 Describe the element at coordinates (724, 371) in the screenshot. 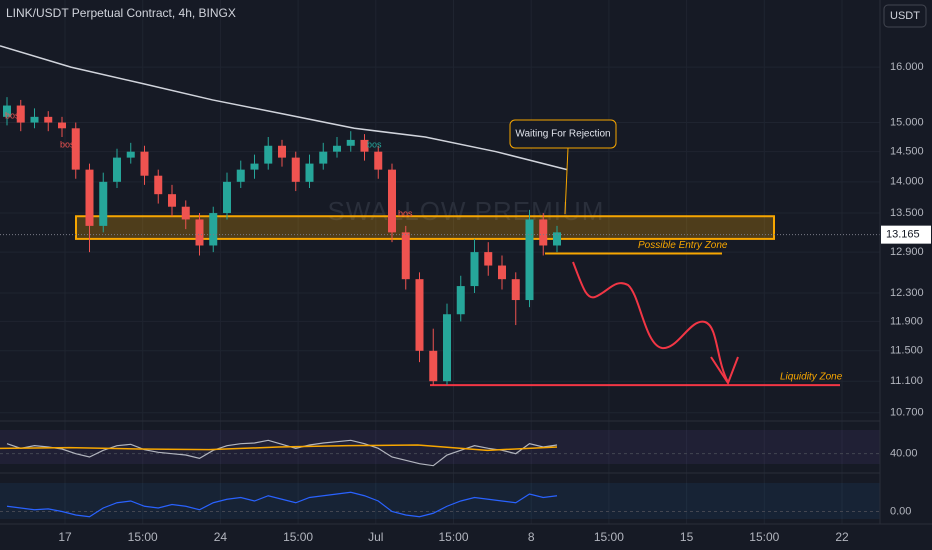

I see `projection-arrow` at that location.